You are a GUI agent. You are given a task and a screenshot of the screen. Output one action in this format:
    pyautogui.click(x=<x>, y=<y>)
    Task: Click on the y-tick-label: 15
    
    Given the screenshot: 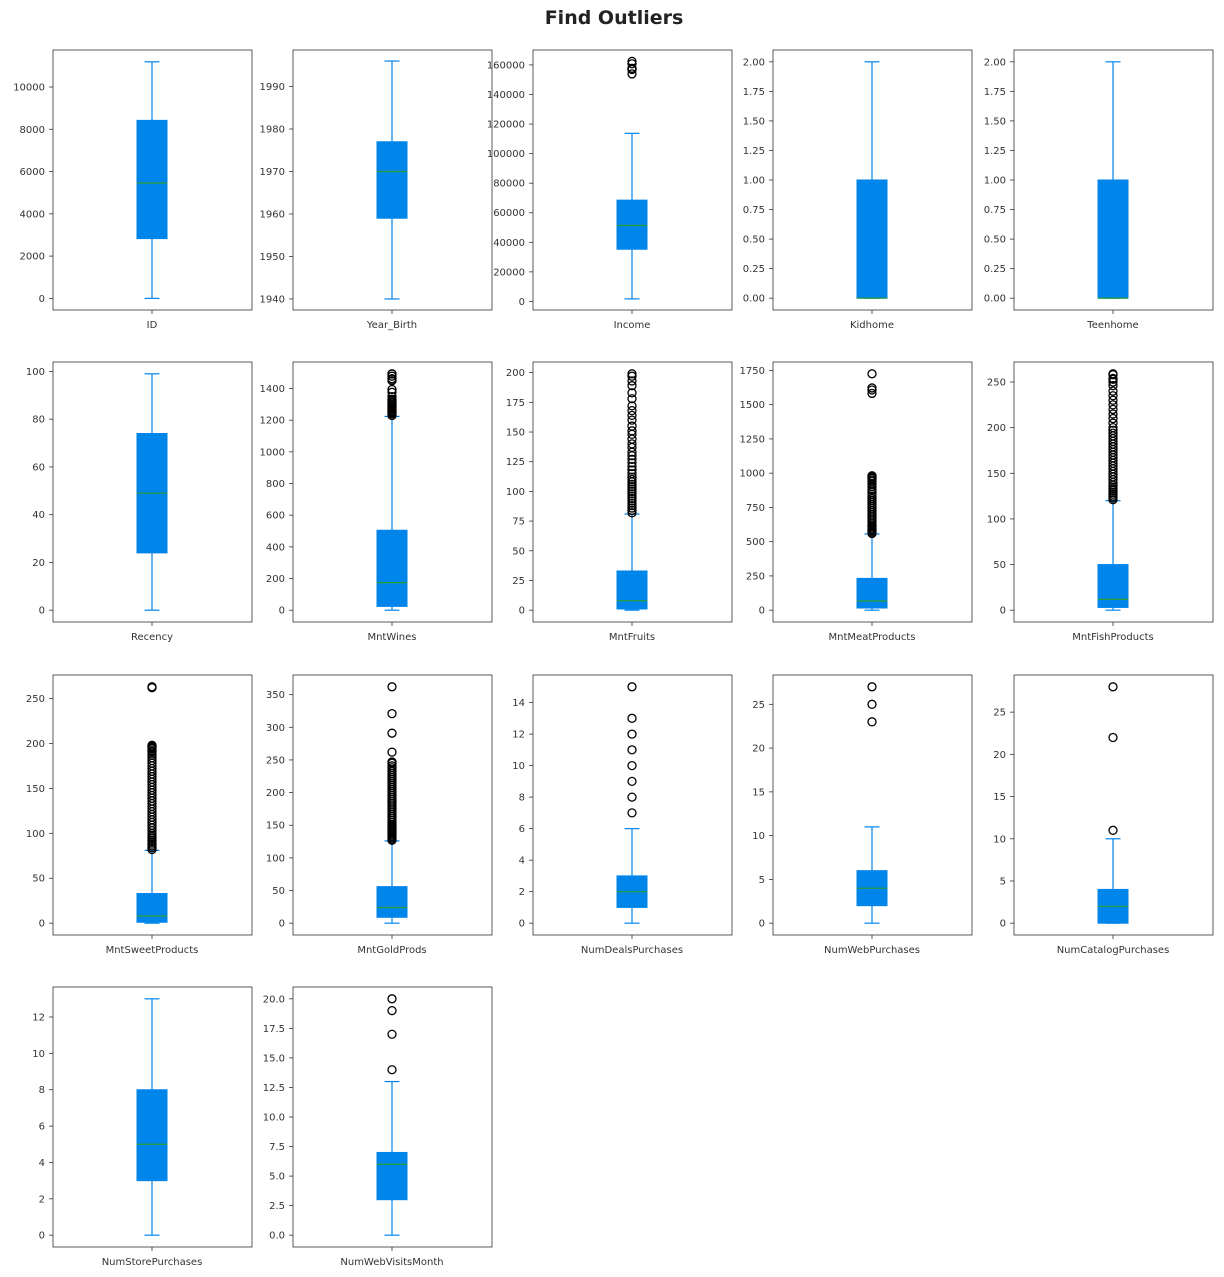 What is the action you would take?
    pyautogui.click(x=758, y=792)
    